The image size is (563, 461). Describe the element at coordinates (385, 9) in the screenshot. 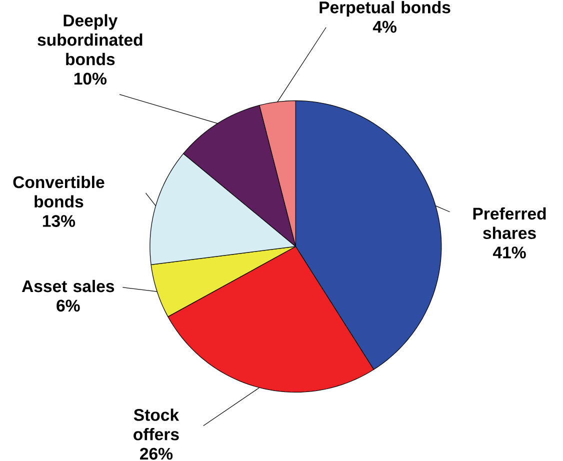

I see `slice-label: Perpetual bonds` at that location.